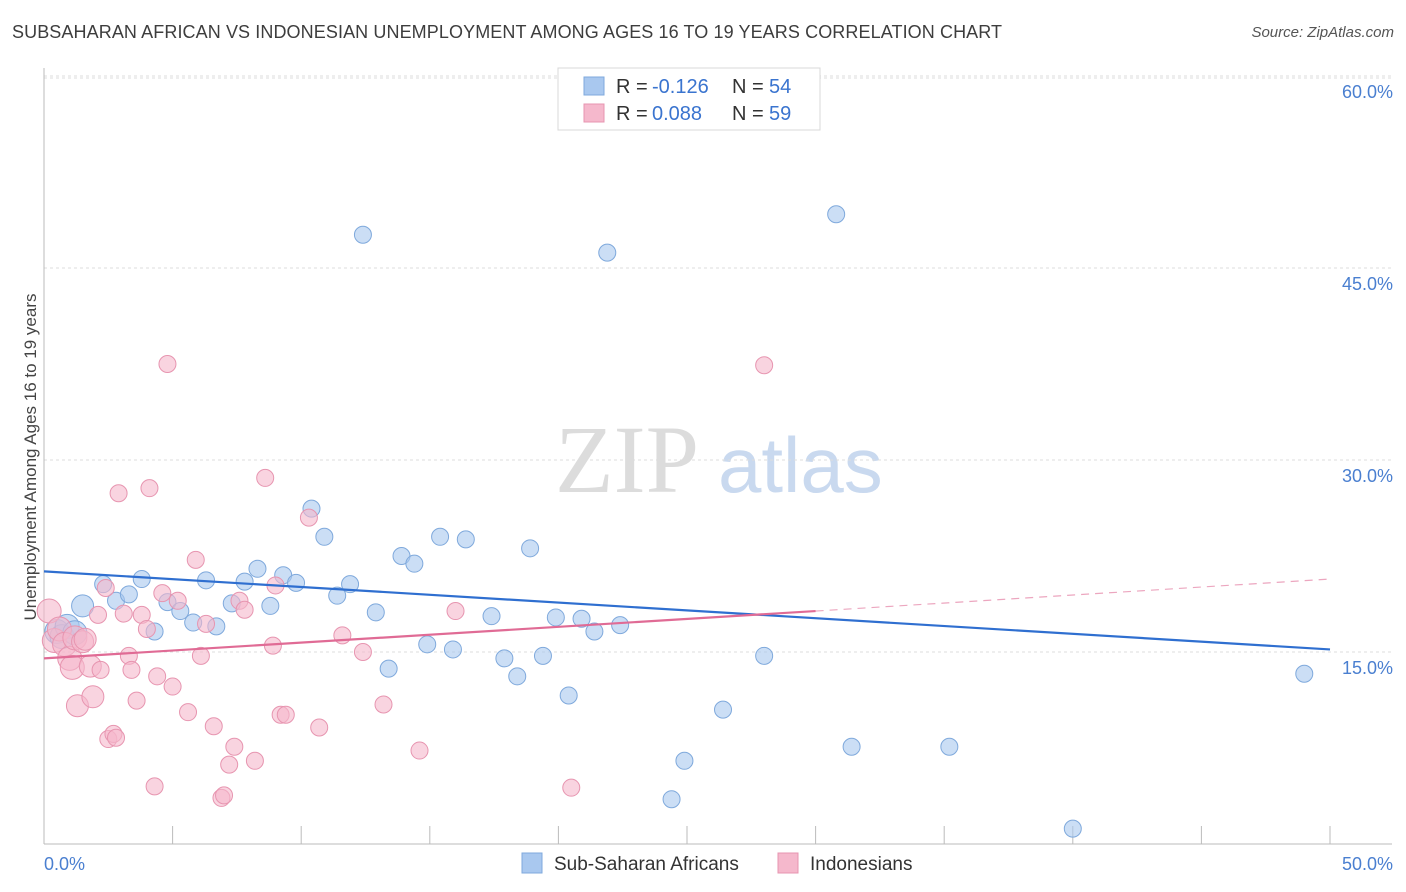 This screenshot has height=892, width=1406. Describe the element at coordinates (788, 863) in the screenshot. I see `series-swatch-indonesian` at that location.